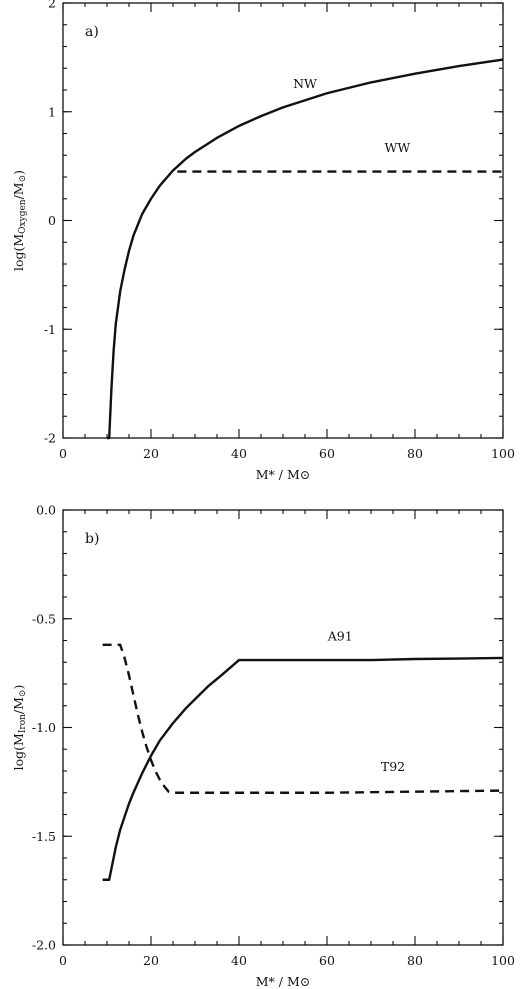 This screenshot has height=989, width=520. I want to click on series-annotation-t92: T92, so click(393, 766).